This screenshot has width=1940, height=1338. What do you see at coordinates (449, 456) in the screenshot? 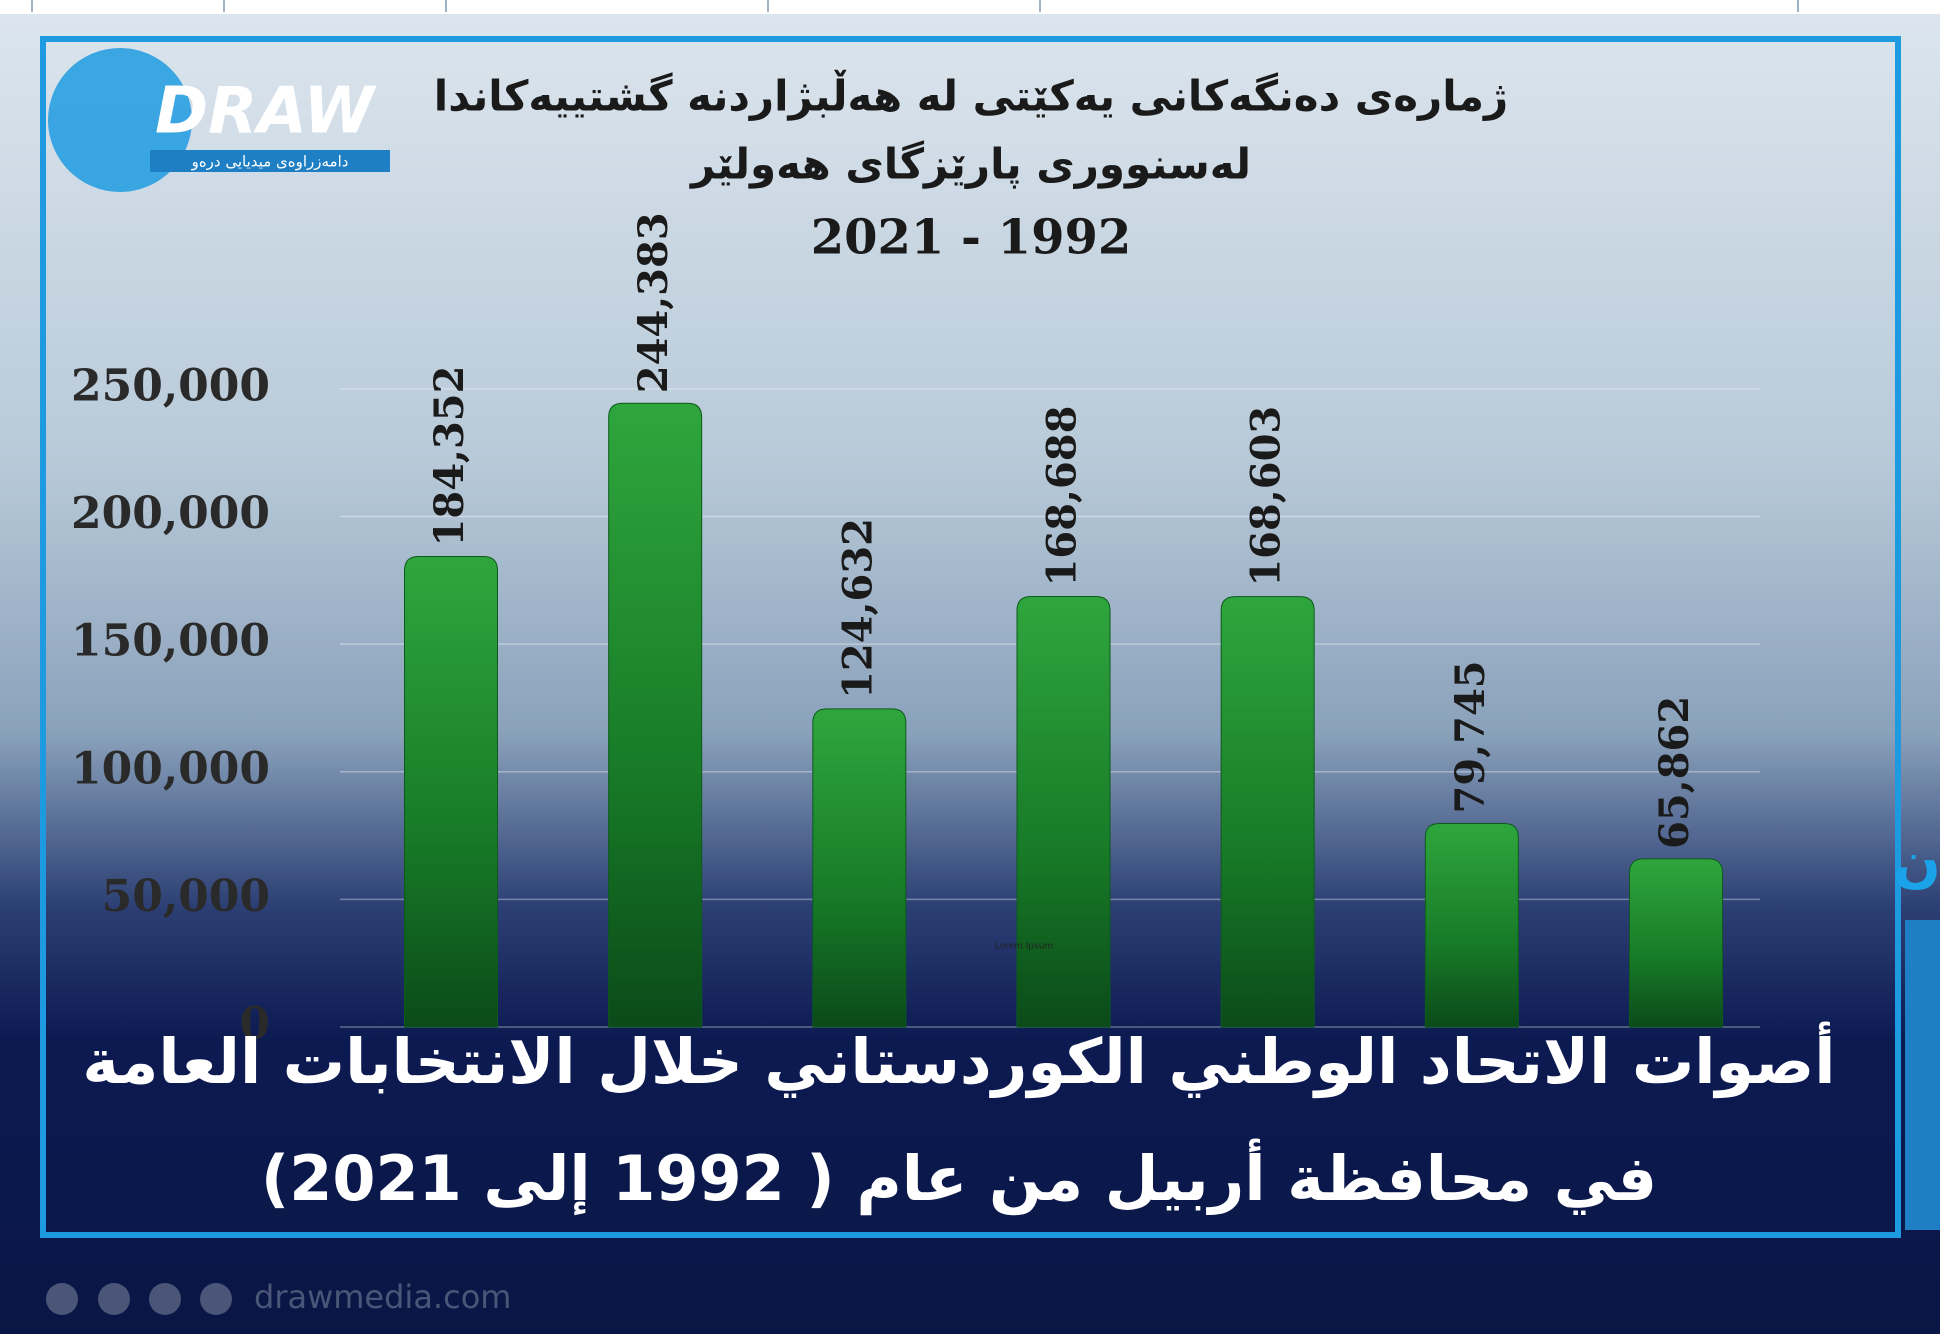
I see `value-label: 184,352` at bounding box center [449, 456].